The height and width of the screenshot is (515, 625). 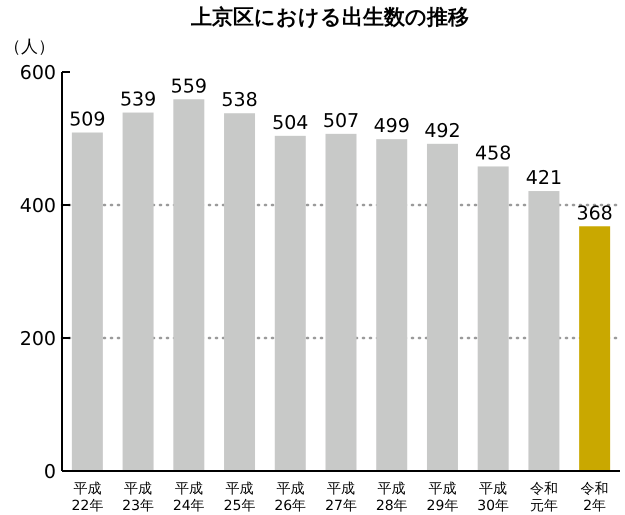 I want to click on chart-title: 上京区における出生数の推移, so click(x=329, y=17).